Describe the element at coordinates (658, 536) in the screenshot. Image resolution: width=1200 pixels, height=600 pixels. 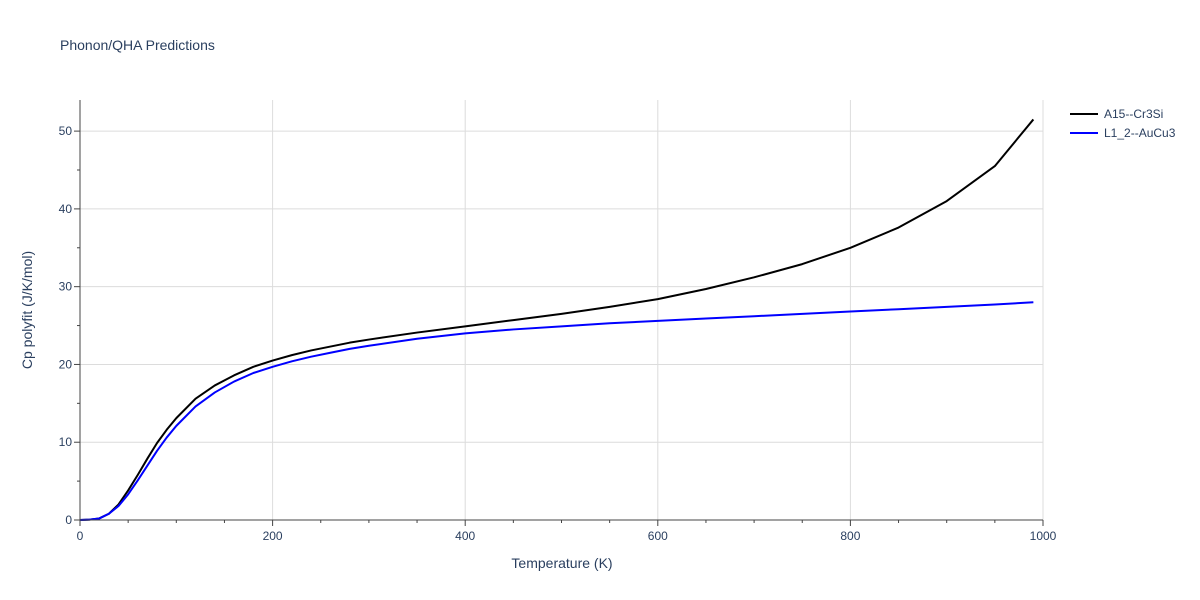
I see `x-tick-label: 600` at that location.